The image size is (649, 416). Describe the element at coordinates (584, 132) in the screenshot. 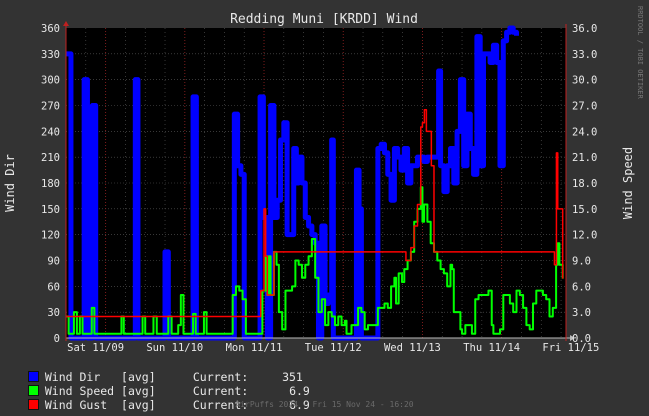

I see `right-tick-label: 24.0` at that location.